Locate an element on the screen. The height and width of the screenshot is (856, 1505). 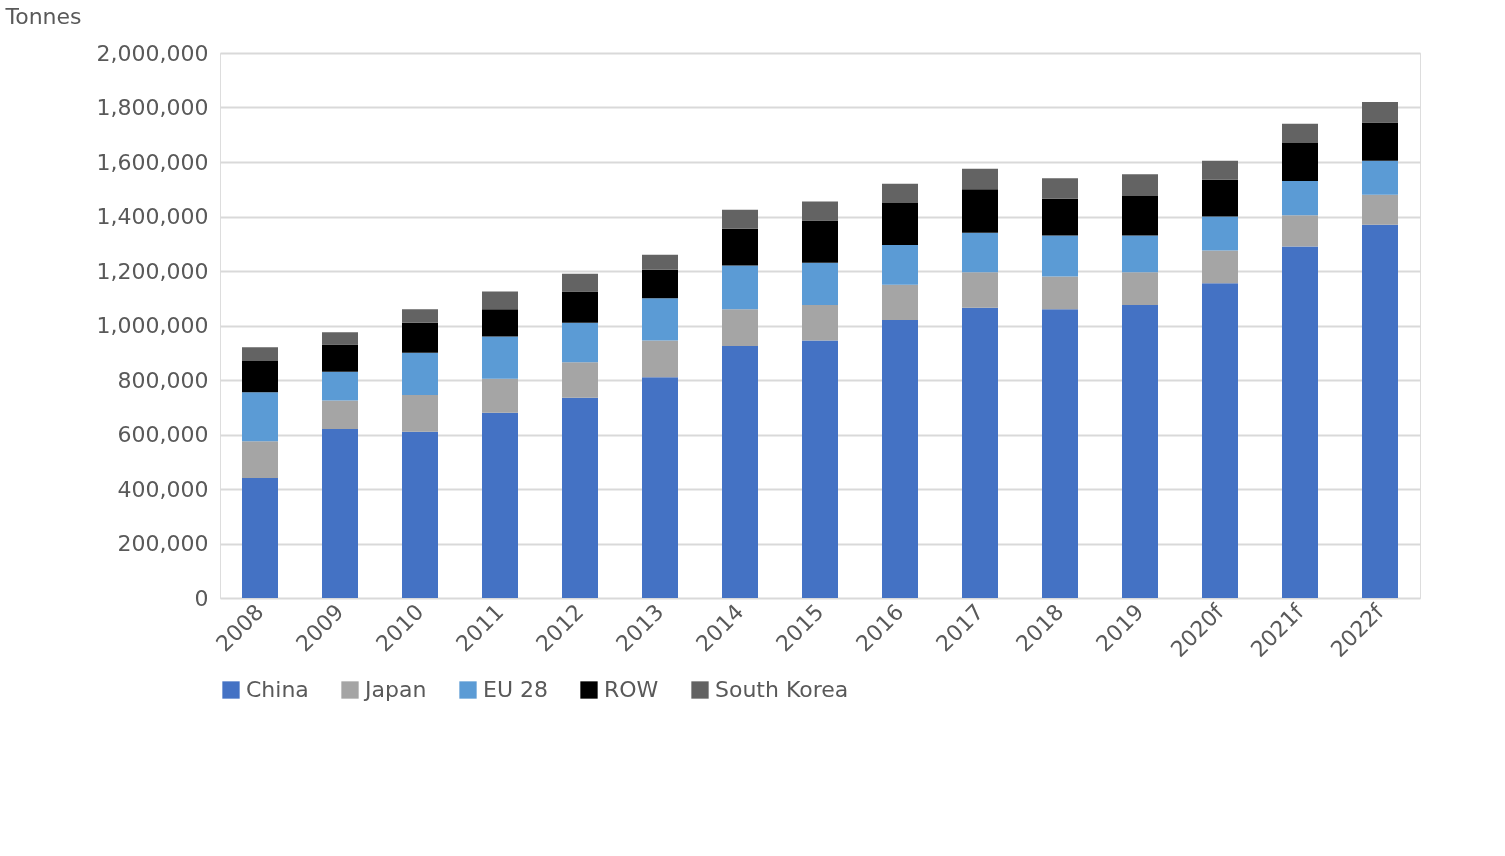
legend-label: China is located at coordinates (277, 689).